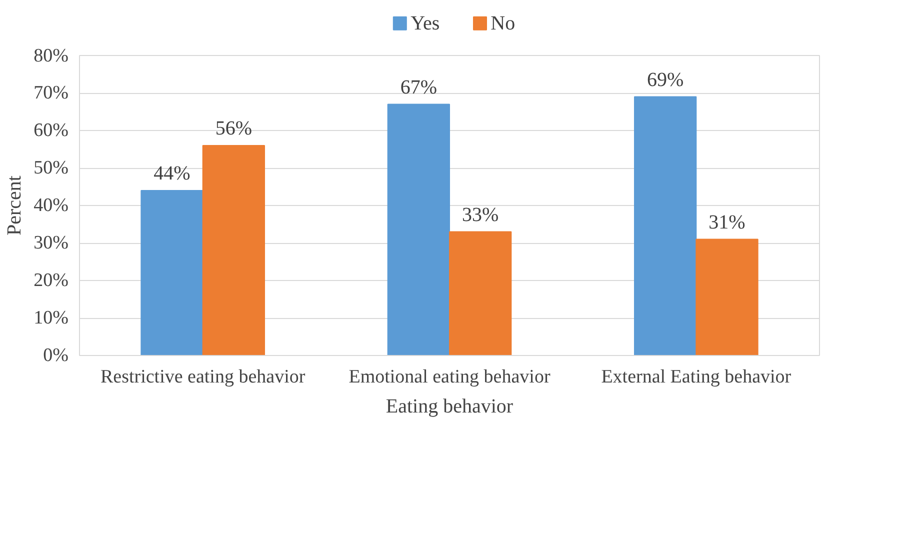 The width and height of the screenshot is (911, 535). Describe the element at coordinates (449, 377) in the screenshot. I see `x-tick-label: Emotional eating behavior` at that location.